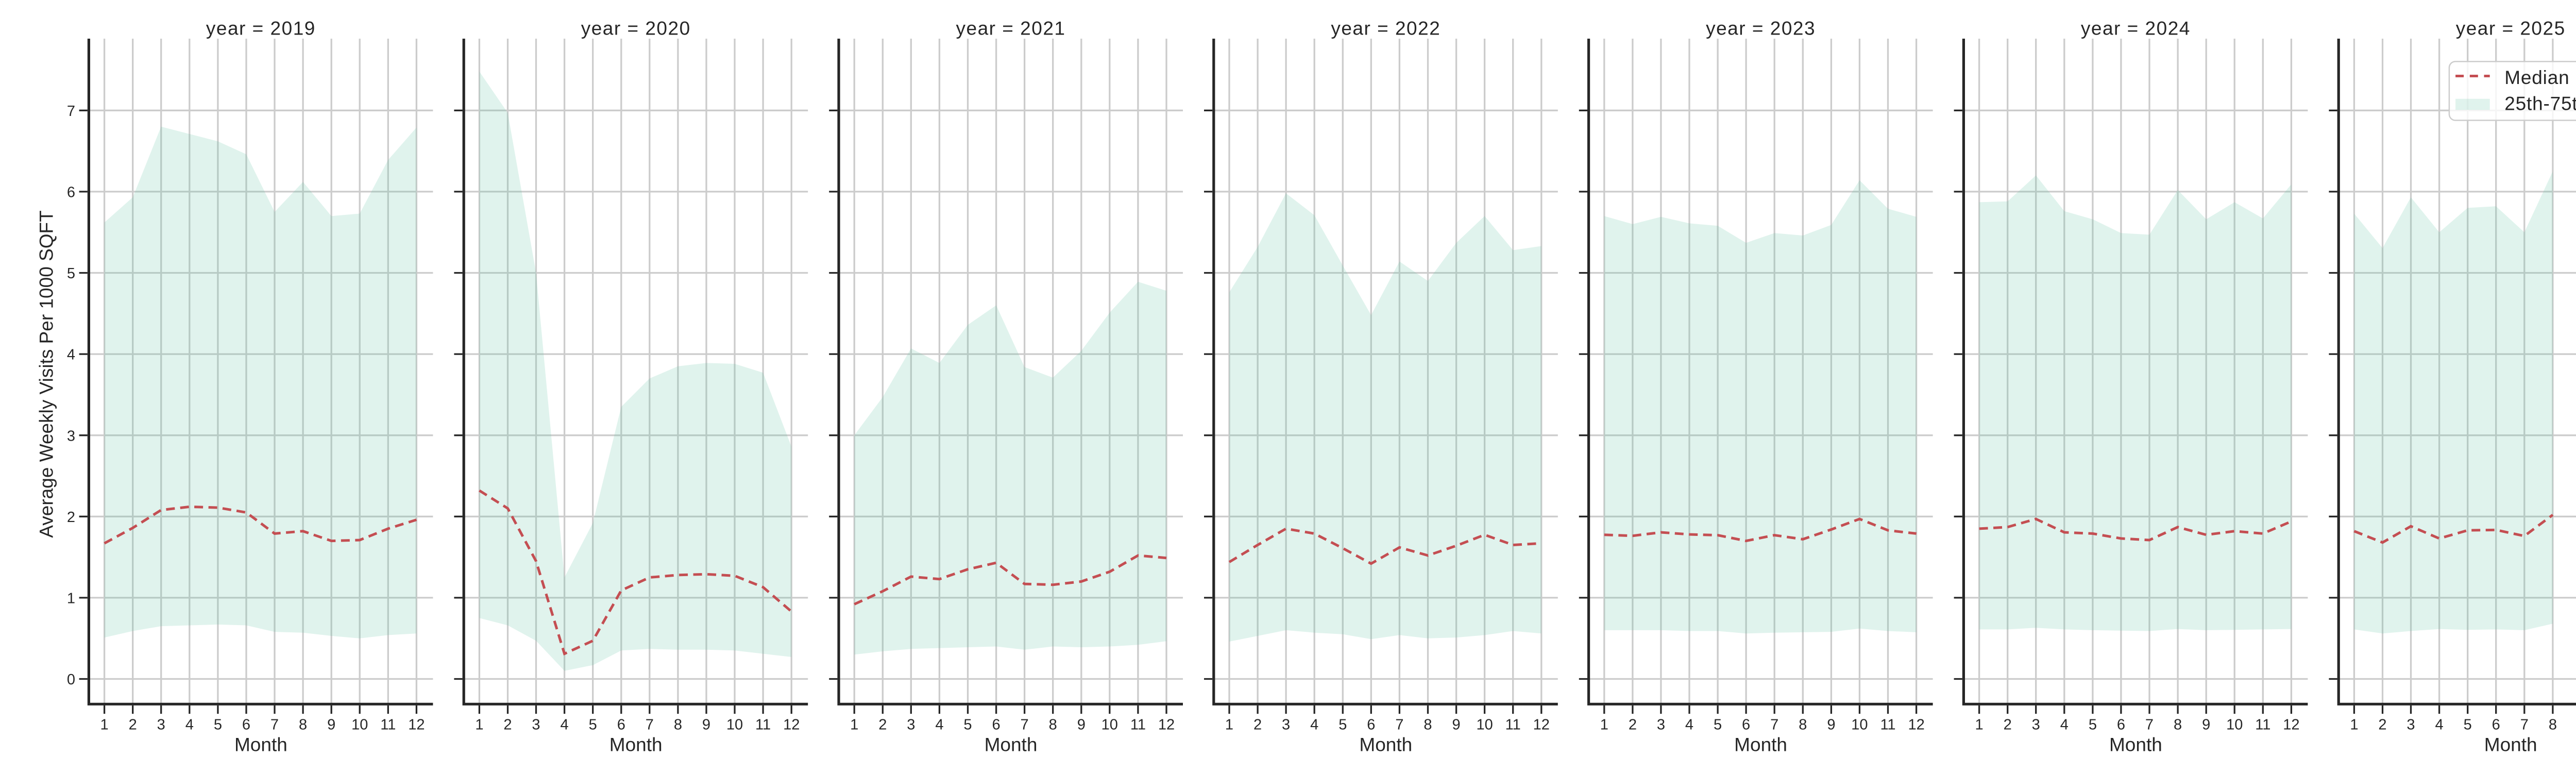 The height and width of the screenshot is (773, 2576). Describe the element at coordinates (1011, 28) in the screenshot. I see `svg-text: year = 2021` at that location.